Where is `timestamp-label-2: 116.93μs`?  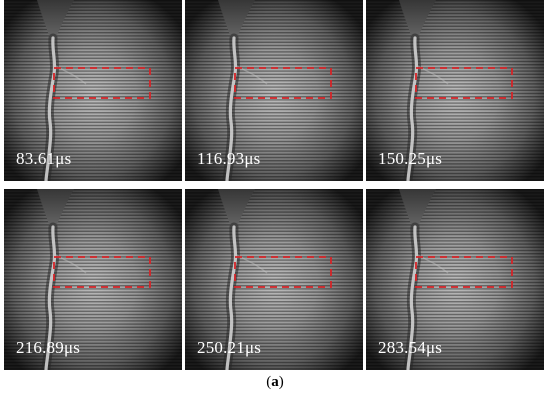 timestamp-label-2: 116.93μs is located at coordinates (229, 158).